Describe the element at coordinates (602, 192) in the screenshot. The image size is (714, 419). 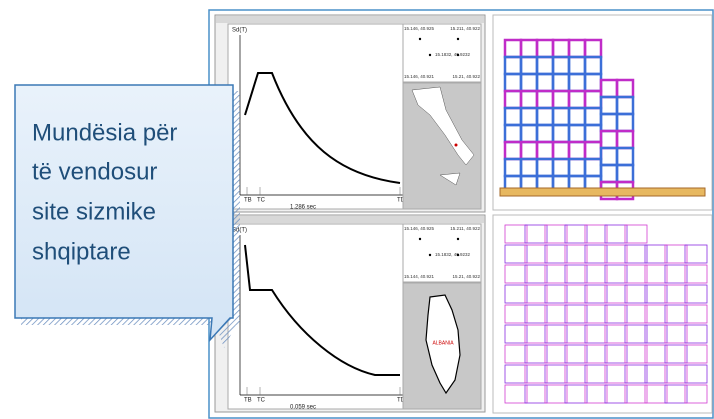
I see `base` at that location.